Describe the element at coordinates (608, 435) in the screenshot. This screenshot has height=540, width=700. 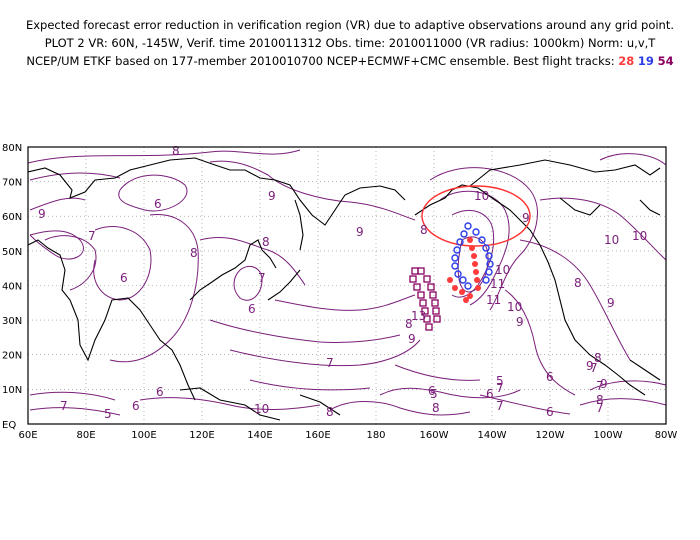
I see `lon-label: 100W` at that location.